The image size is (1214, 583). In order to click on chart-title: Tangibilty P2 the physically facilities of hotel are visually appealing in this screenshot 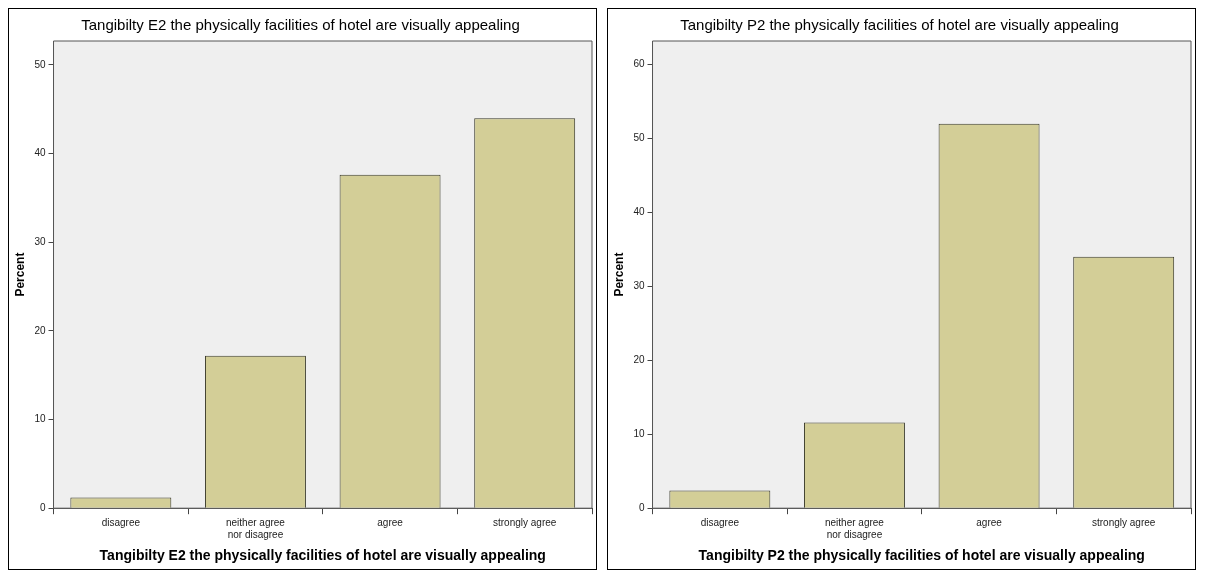, I will do `click(899, 25)`.